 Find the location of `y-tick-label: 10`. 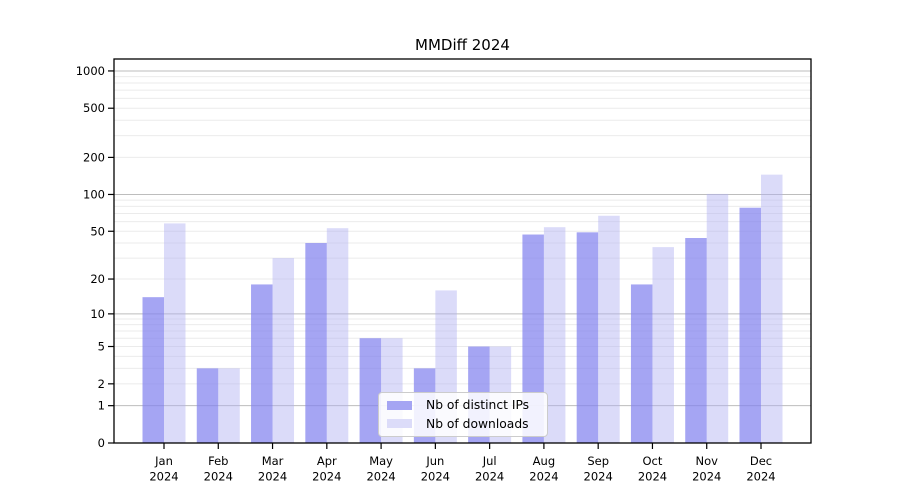

y-tick-label: 10 is located at coordinates (97, 314).